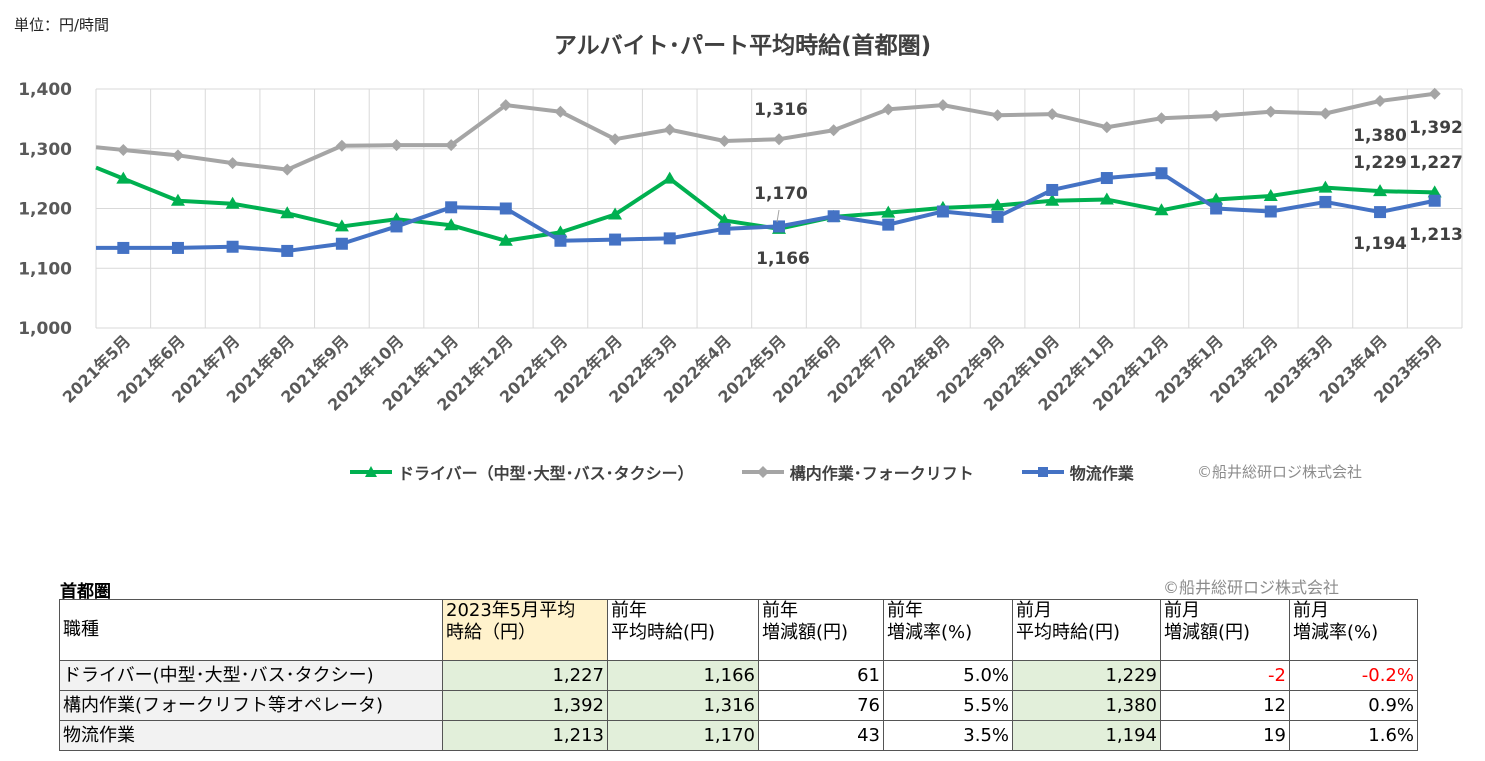  What do you see at coordinates (521, 472) in the screenshot?
I see `legend-item-driver: ドライバー（中型･大型･バス･タクシー）` at bounding box center [521, 472].